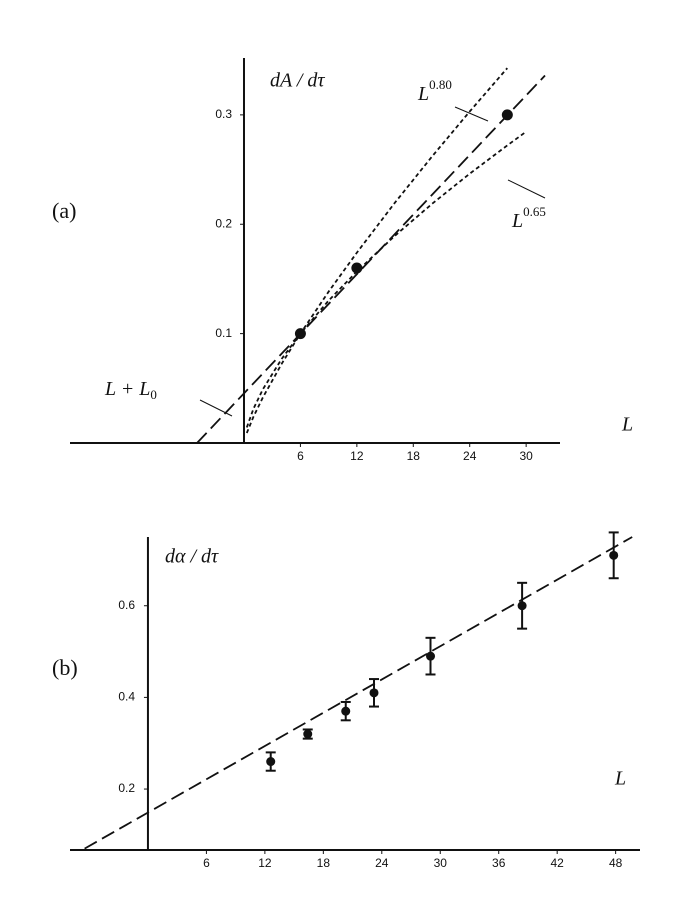 The width and height of the screenshot is (692, 924). I want to click on y-tick-label: 0.1, so click(223, 333).